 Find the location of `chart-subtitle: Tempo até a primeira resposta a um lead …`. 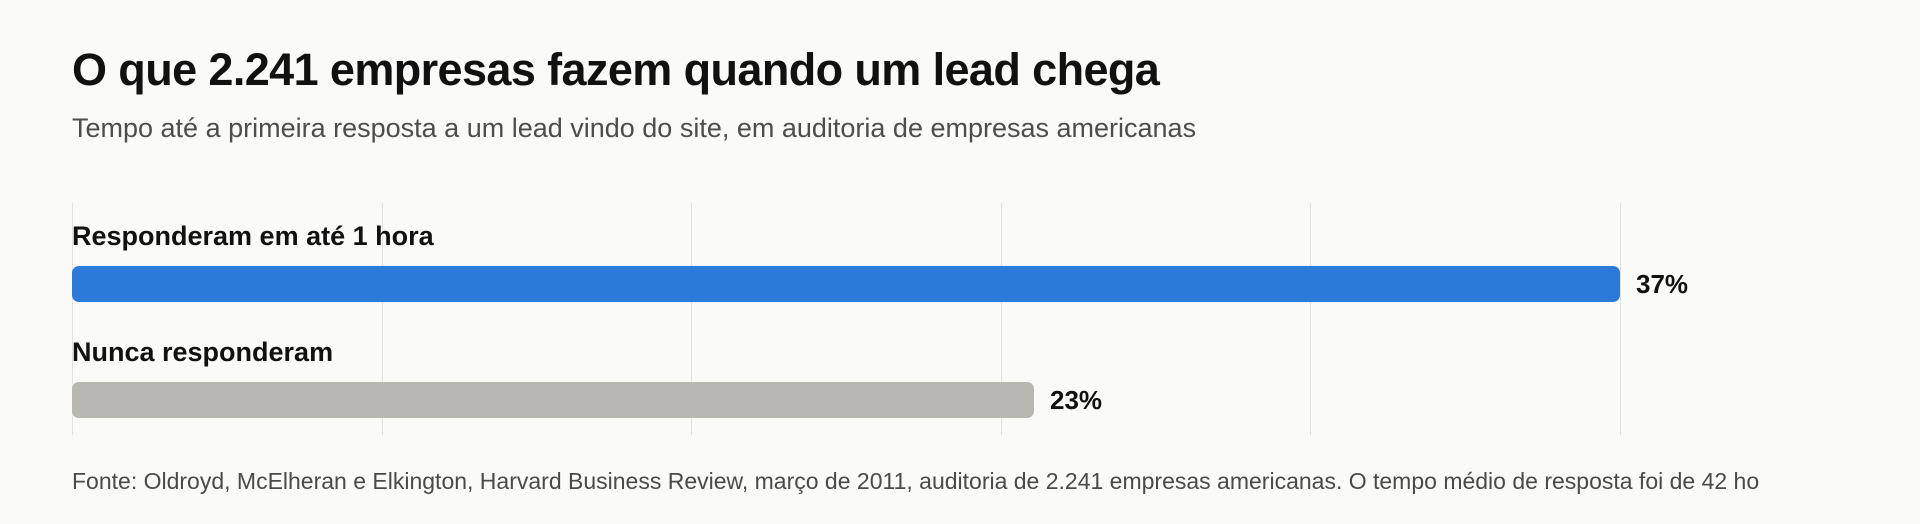

chart-subtitle: Tempo até a primeira resposta a um lead … is located at coordinates (634, 128).